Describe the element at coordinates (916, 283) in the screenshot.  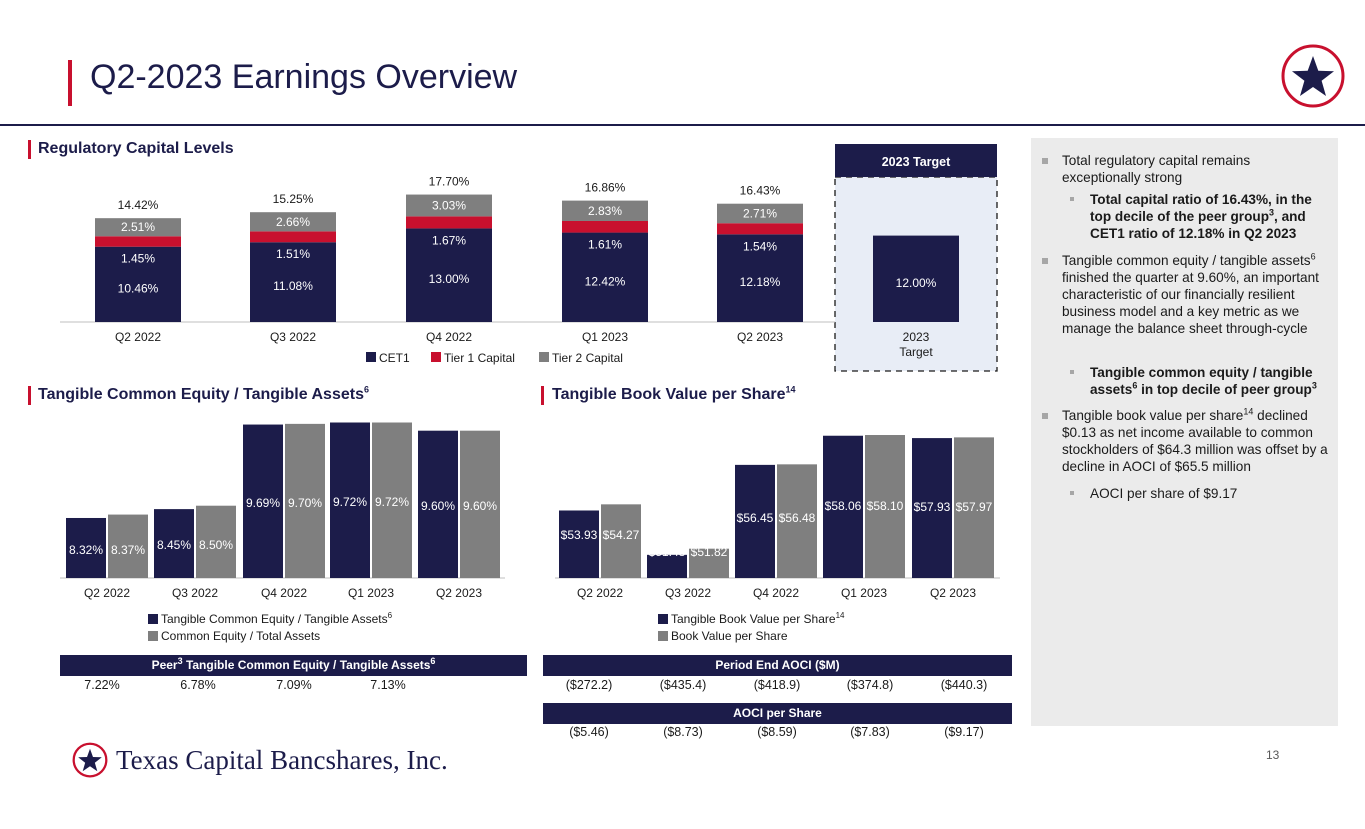
I see `bar-value-label: 12.00%` at that location.